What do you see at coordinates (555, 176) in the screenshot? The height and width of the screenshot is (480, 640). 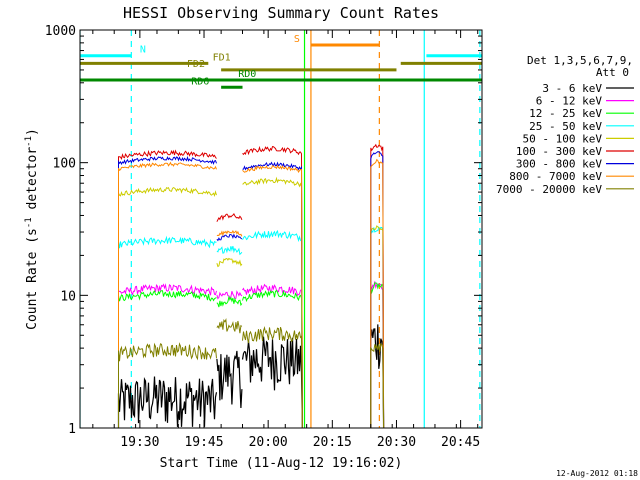 I see `legend-entry-label: 800 - 7000 keV` at bounding box center [555, 176].